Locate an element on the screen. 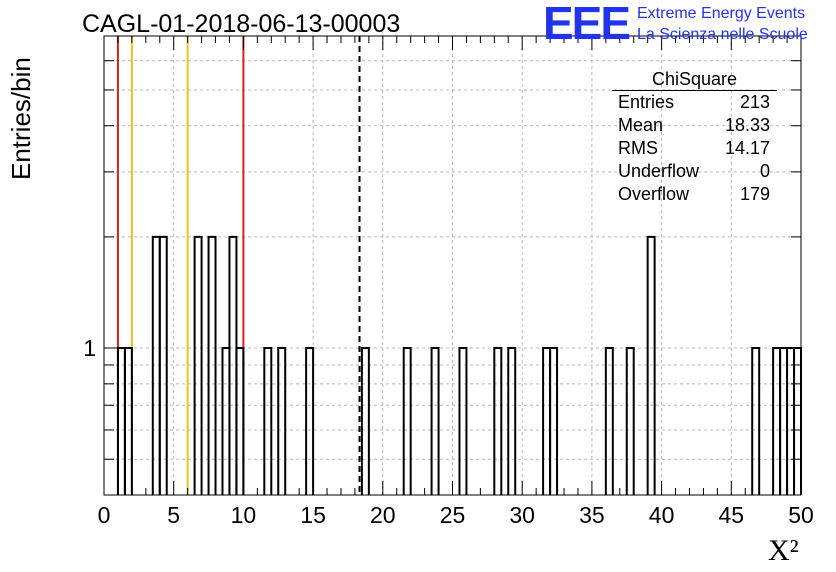 The image size is (836, 572). eee-logo-mark: EEE is located at coordinates (587, 24).